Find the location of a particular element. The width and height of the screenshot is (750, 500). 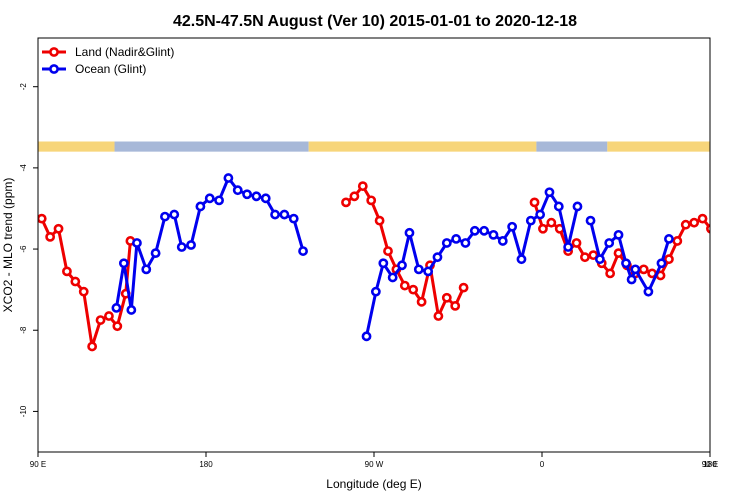

land-series-line is located at coordinates (621, 239).